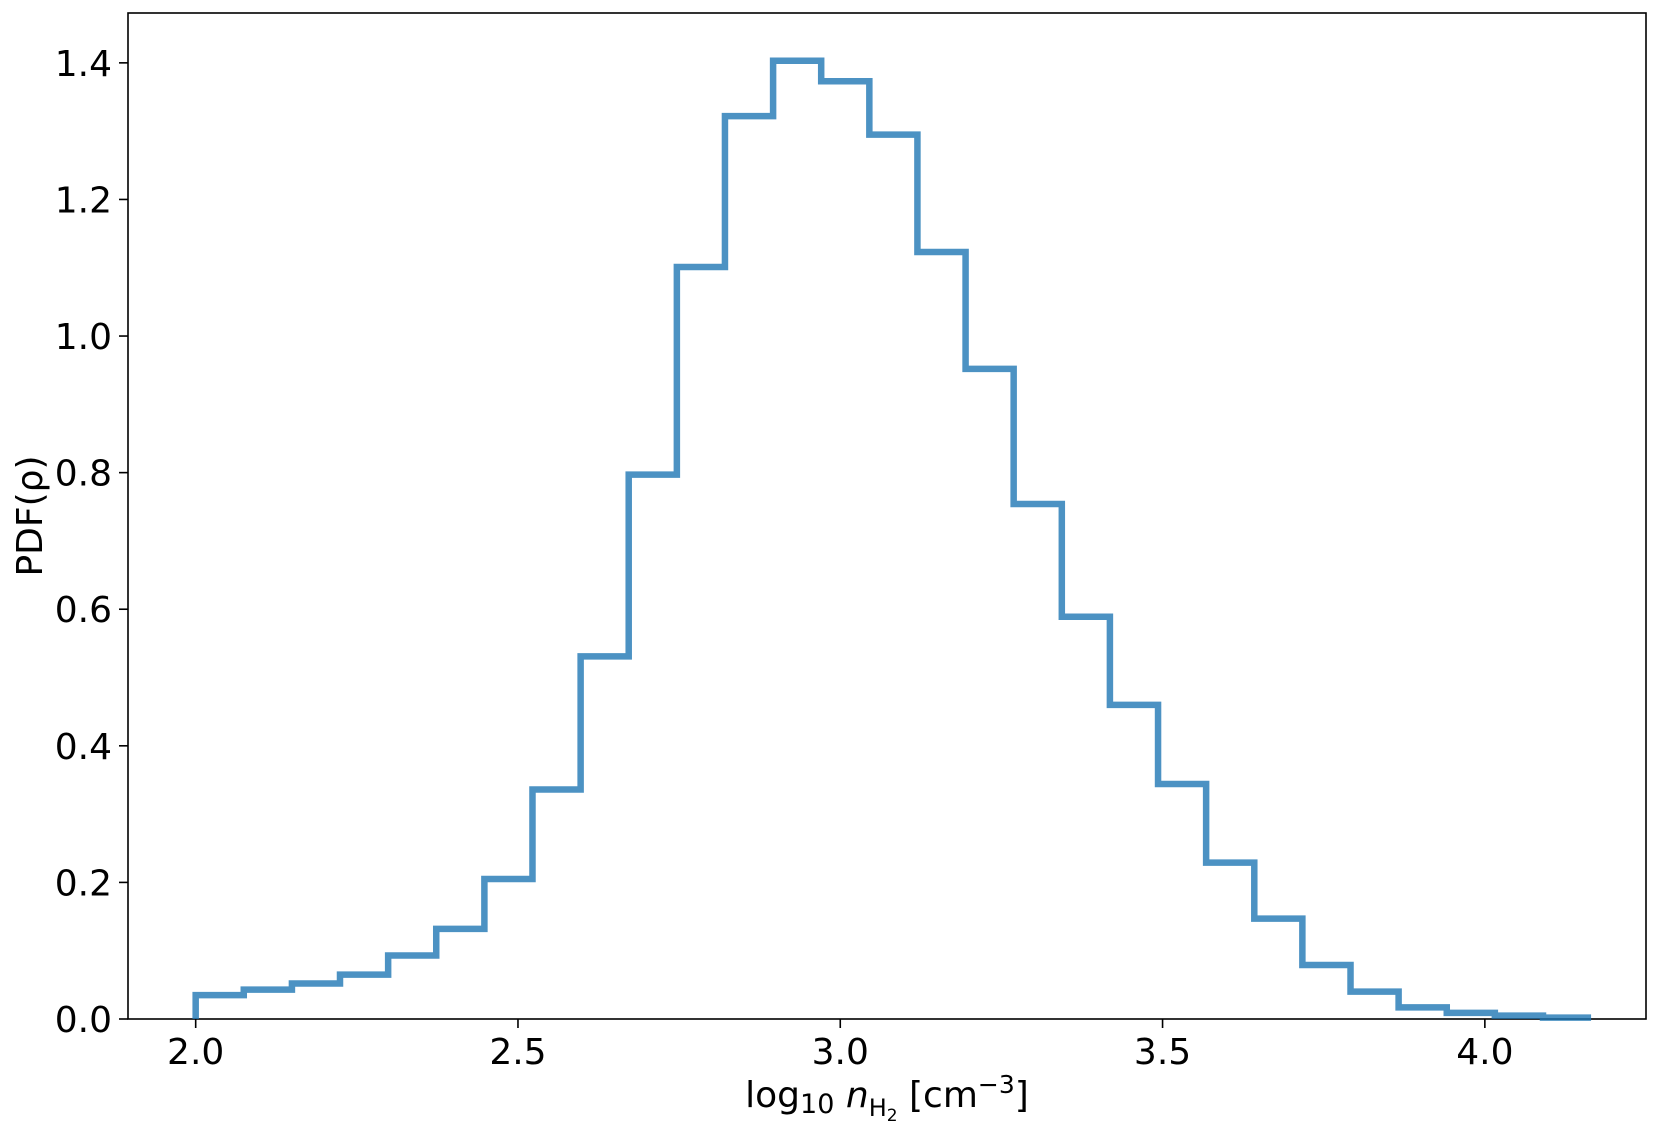 This screenshot has height=1133, width=1661. I want to click on x-tick-label: 3.5, so click(1162, 1052).